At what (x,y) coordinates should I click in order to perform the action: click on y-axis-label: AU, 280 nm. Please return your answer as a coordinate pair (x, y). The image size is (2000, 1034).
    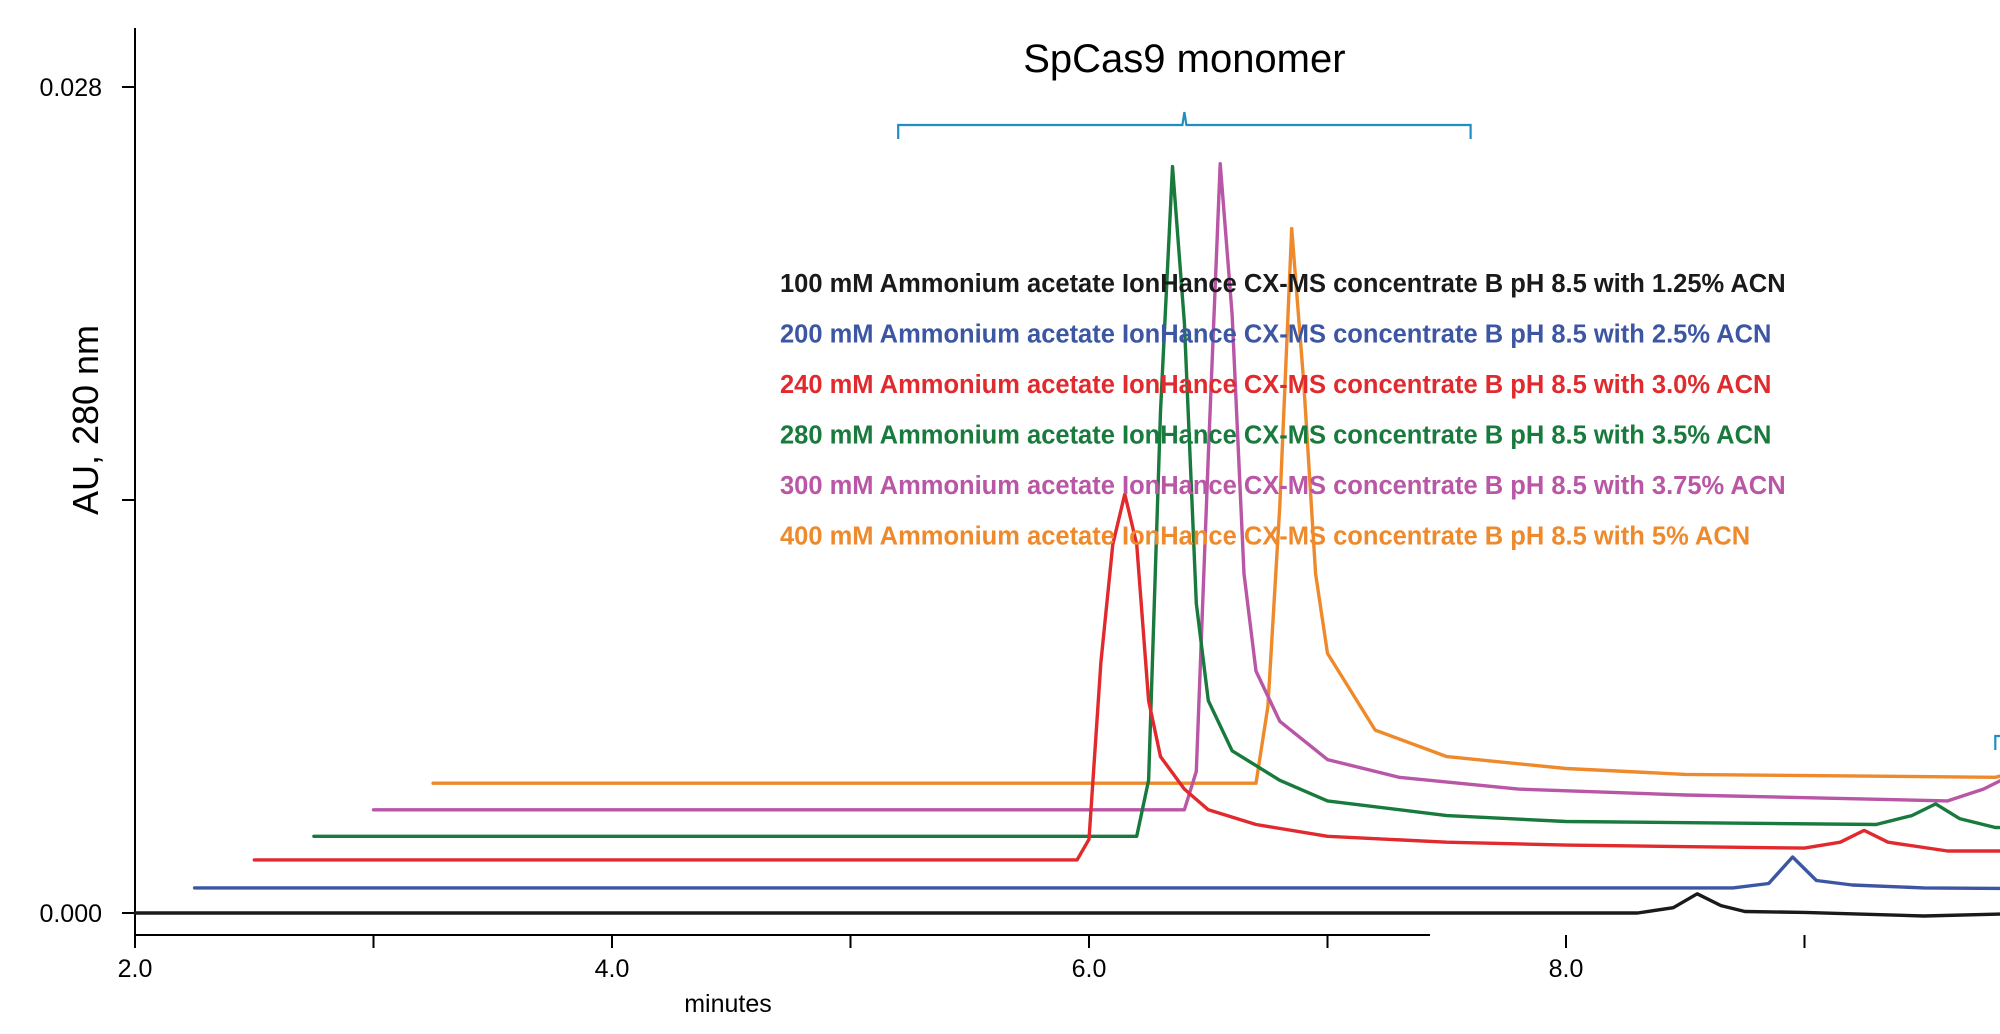
    Looking at the image, I should click on (85, 420).